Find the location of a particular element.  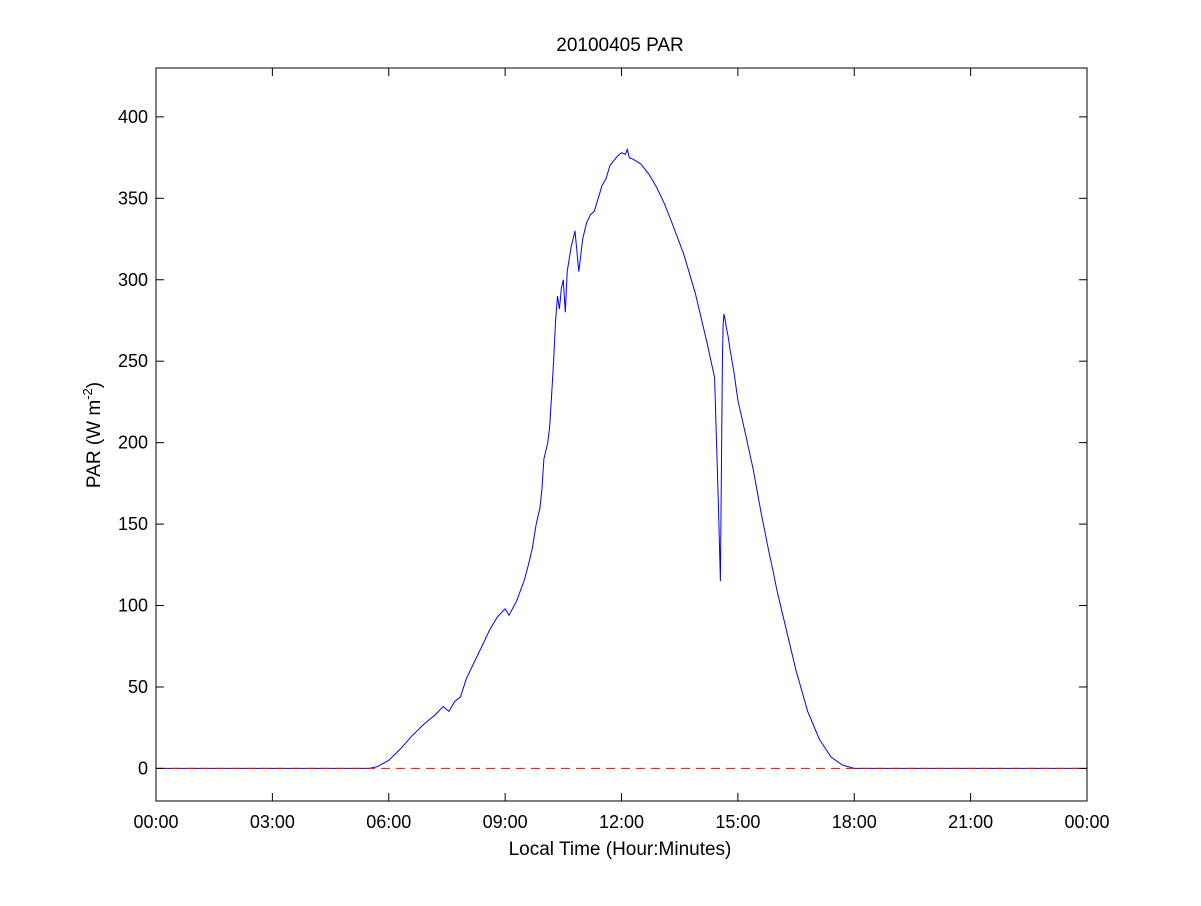

y-axis-label: PAR (W m-2) is located at coordinates (92, 435).